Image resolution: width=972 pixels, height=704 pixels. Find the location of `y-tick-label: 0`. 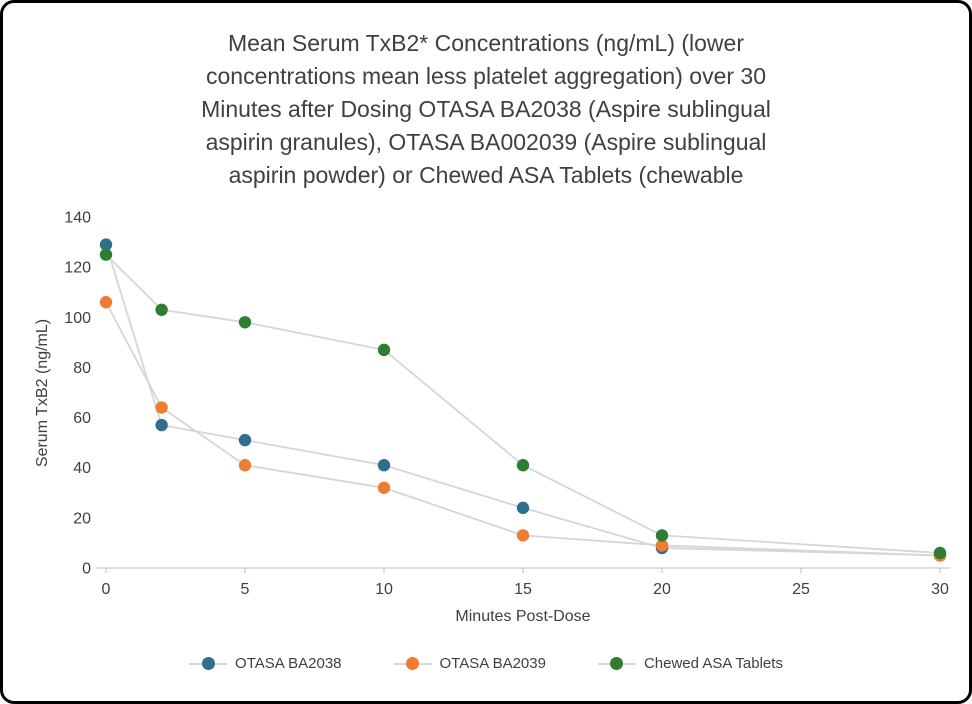

y-tick-label: 0 is located at coordinates (86, 569).